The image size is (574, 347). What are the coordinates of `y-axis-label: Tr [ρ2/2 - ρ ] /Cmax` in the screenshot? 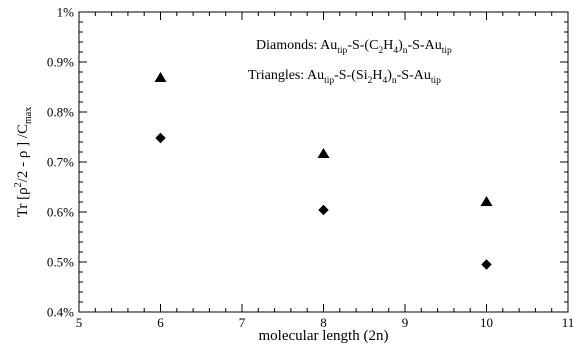 It's located at (23, 162).